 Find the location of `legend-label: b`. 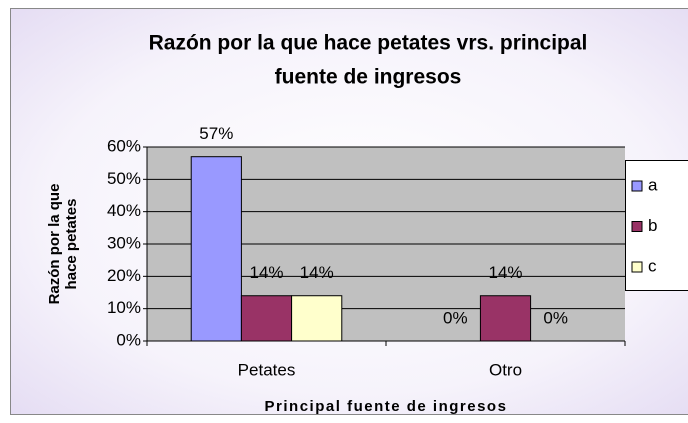

legend-label: b is located at coordinates (652, 225).